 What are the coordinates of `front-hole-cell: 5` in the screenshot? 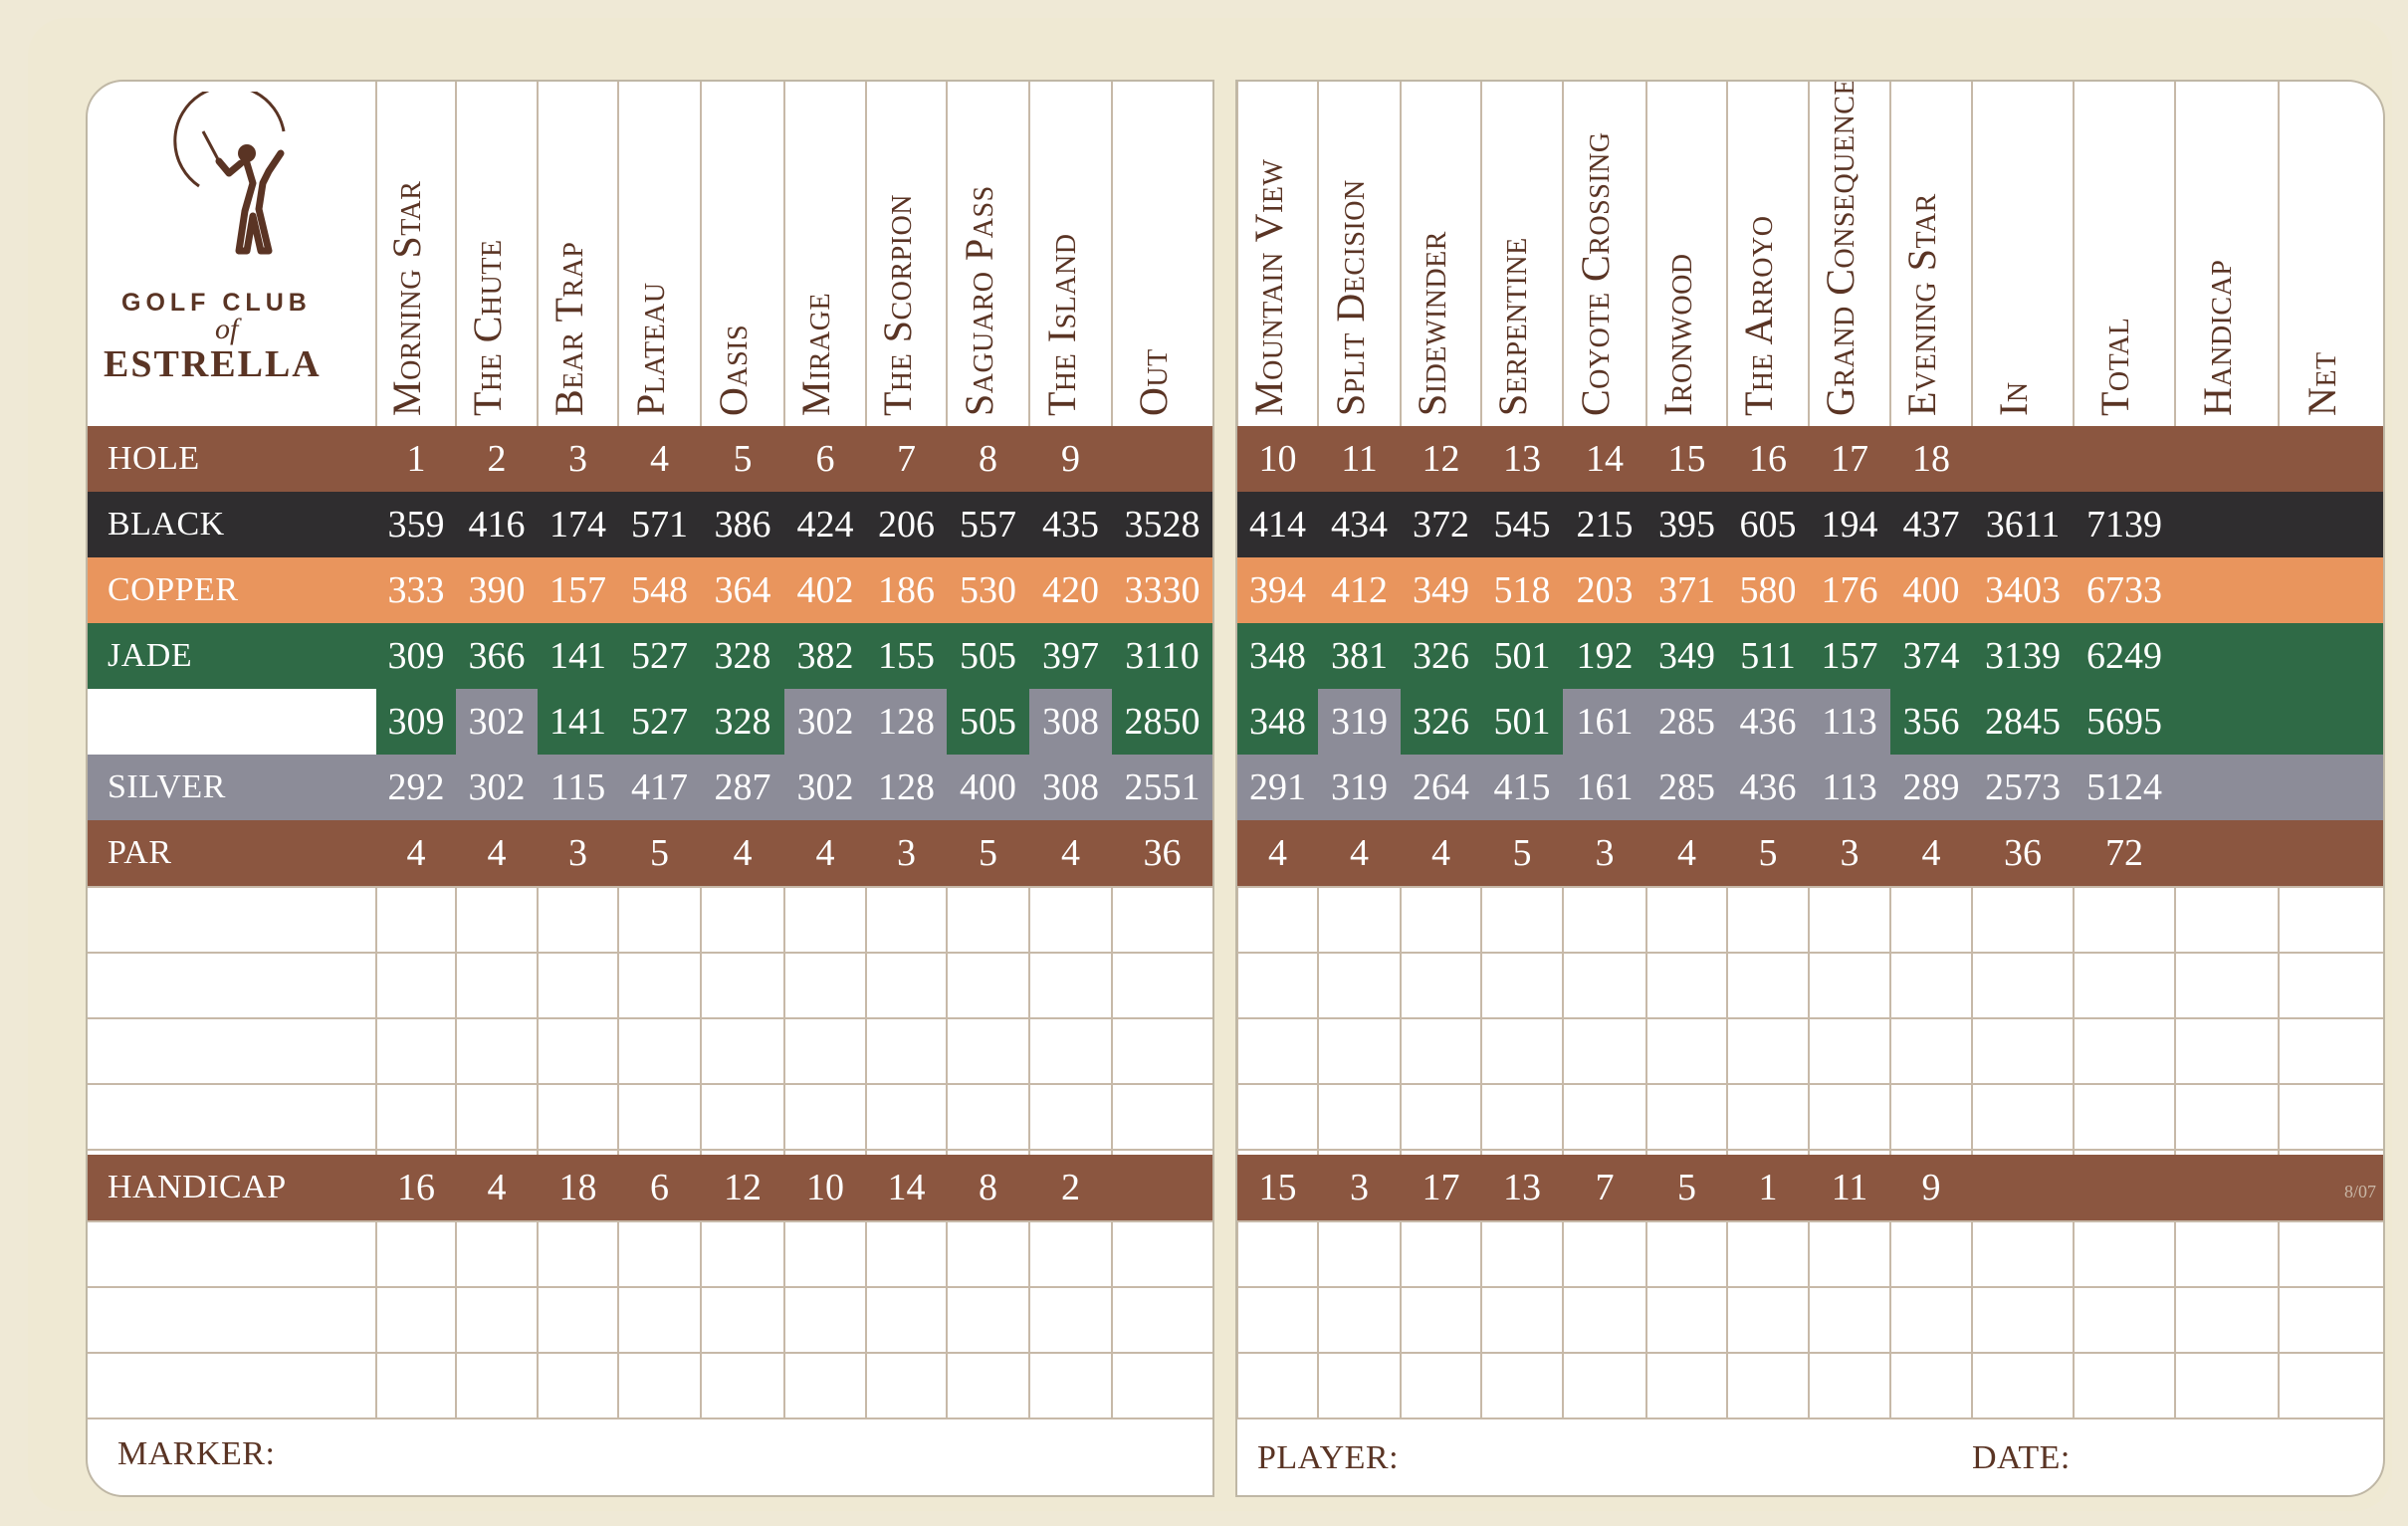 It's located at (743, 459).